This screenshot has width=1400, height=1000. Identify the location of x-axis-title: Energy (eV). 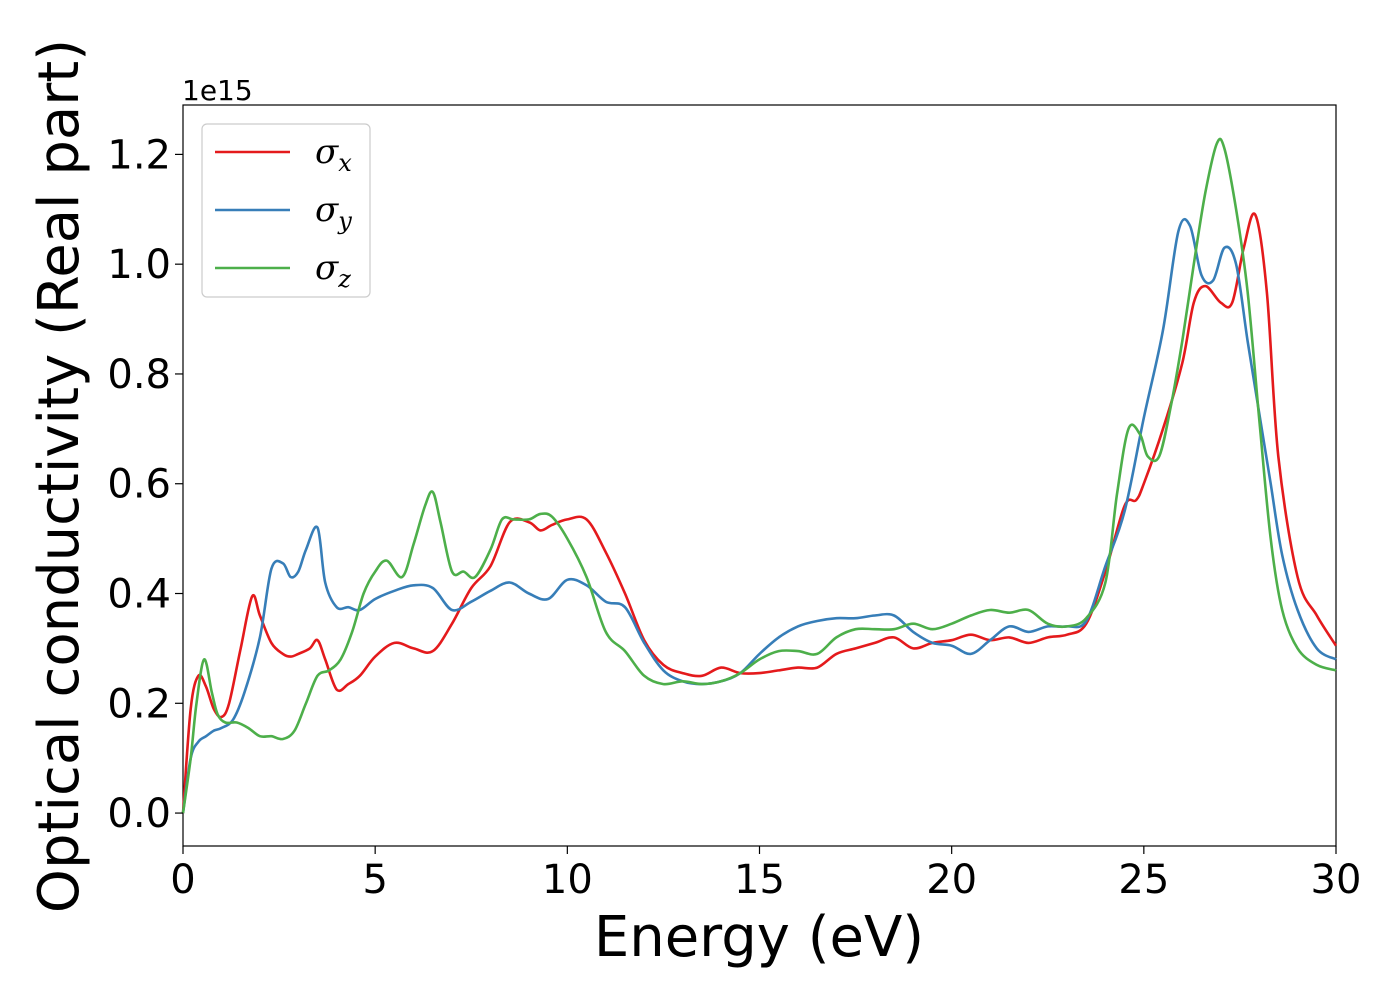
(759, 937).